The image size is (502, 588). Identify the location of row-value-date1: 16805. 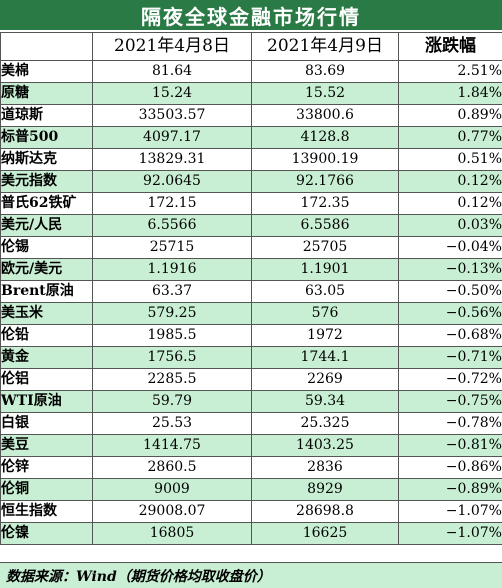
(172, 533).